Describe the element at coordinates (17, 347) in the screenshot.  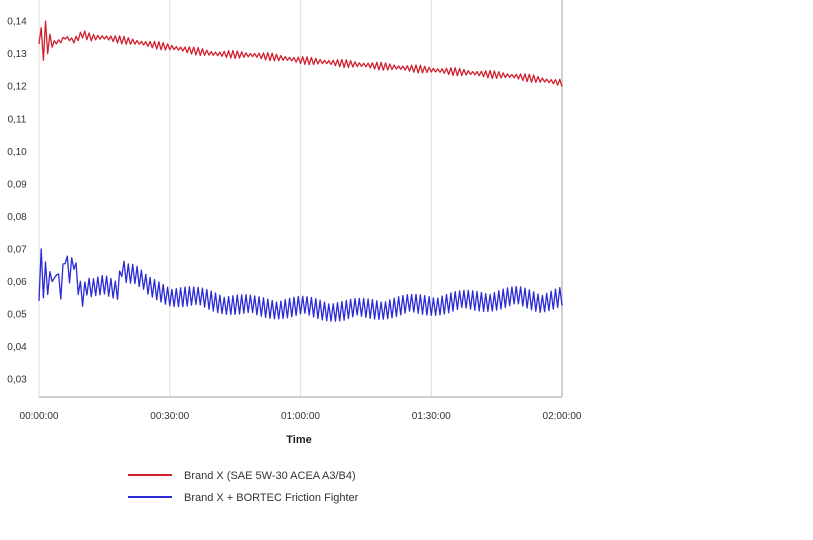
I see `y-tick-label: 0,04` at that location.